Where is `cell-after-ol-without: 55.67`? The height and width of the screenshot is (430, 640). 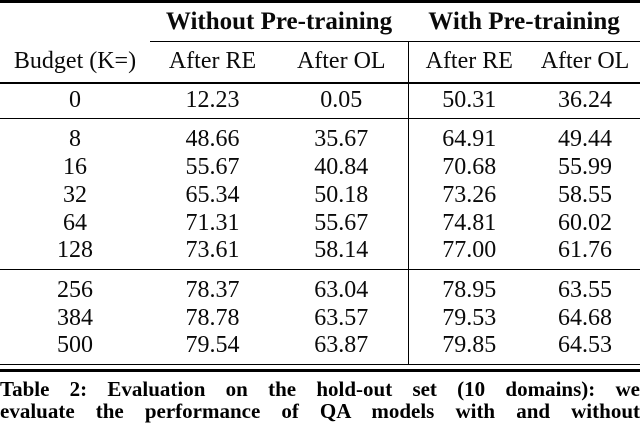
cell-after-ol-without: 55.67 is located at coordinates (341, 222).